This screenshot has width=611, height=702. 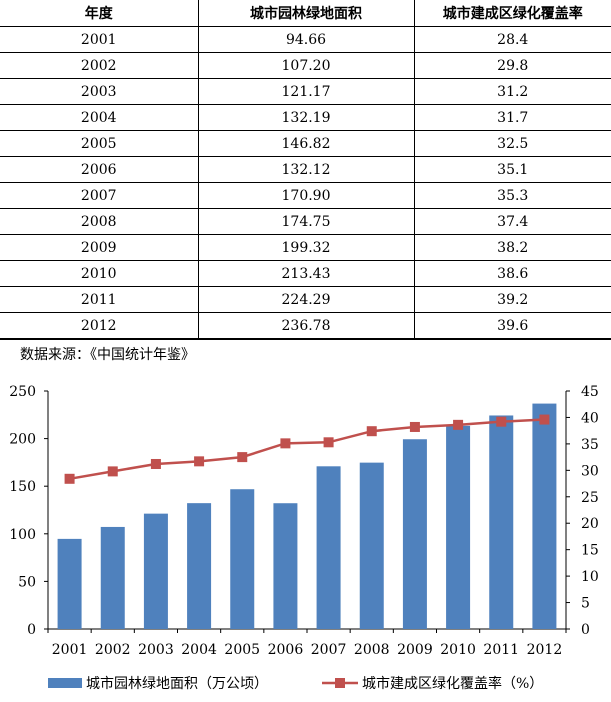 What do you see at coordinates (590, 577) in the screenshot?
I see `y-right-tick-label: 10` at bounding box center [590, 577].